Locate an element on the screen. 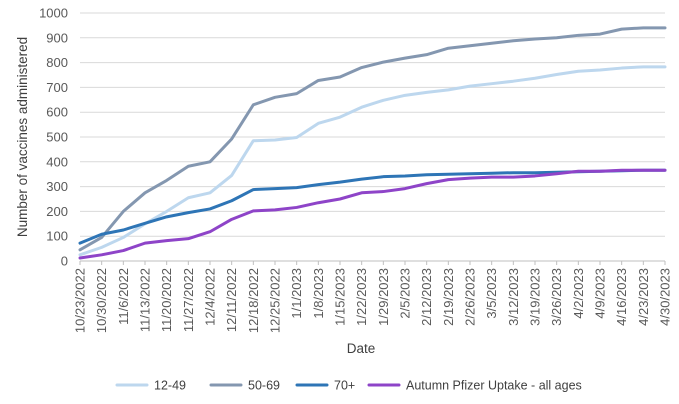 Image resolution: width=679 pixels, height=404 pixels. x-tick-label: 3/26/2023 is located at coordinates (556, 297).